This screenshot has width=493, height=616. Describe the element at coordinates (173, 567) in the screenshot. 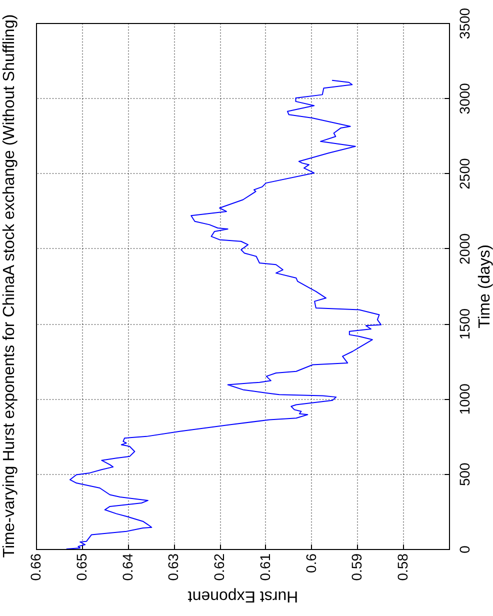

I see `x-tick-label: 0.63` at that location.